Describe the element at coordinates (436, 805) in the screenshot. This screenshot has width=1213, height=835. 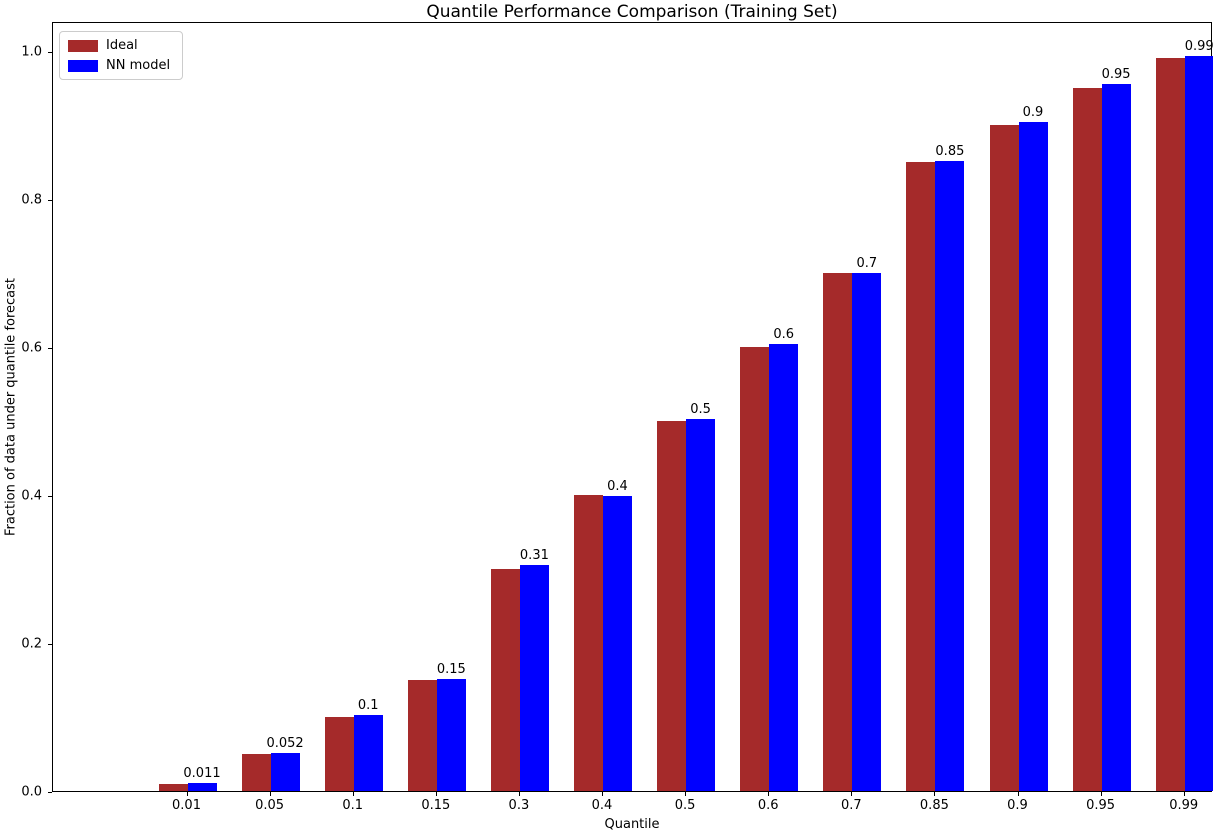
I see `x-tick-label: 0.15` at that location.